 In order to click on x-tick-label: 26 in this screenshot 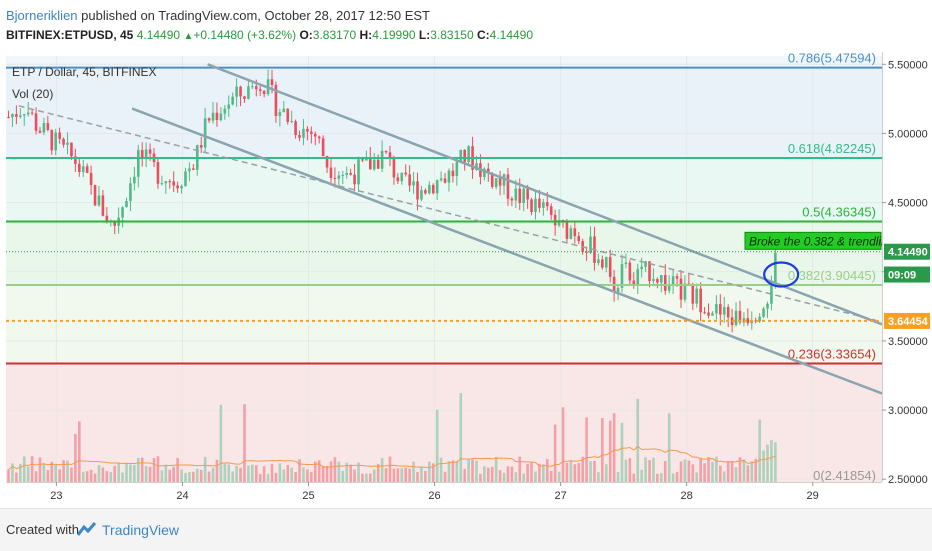, I will do `click(434, 496)`.